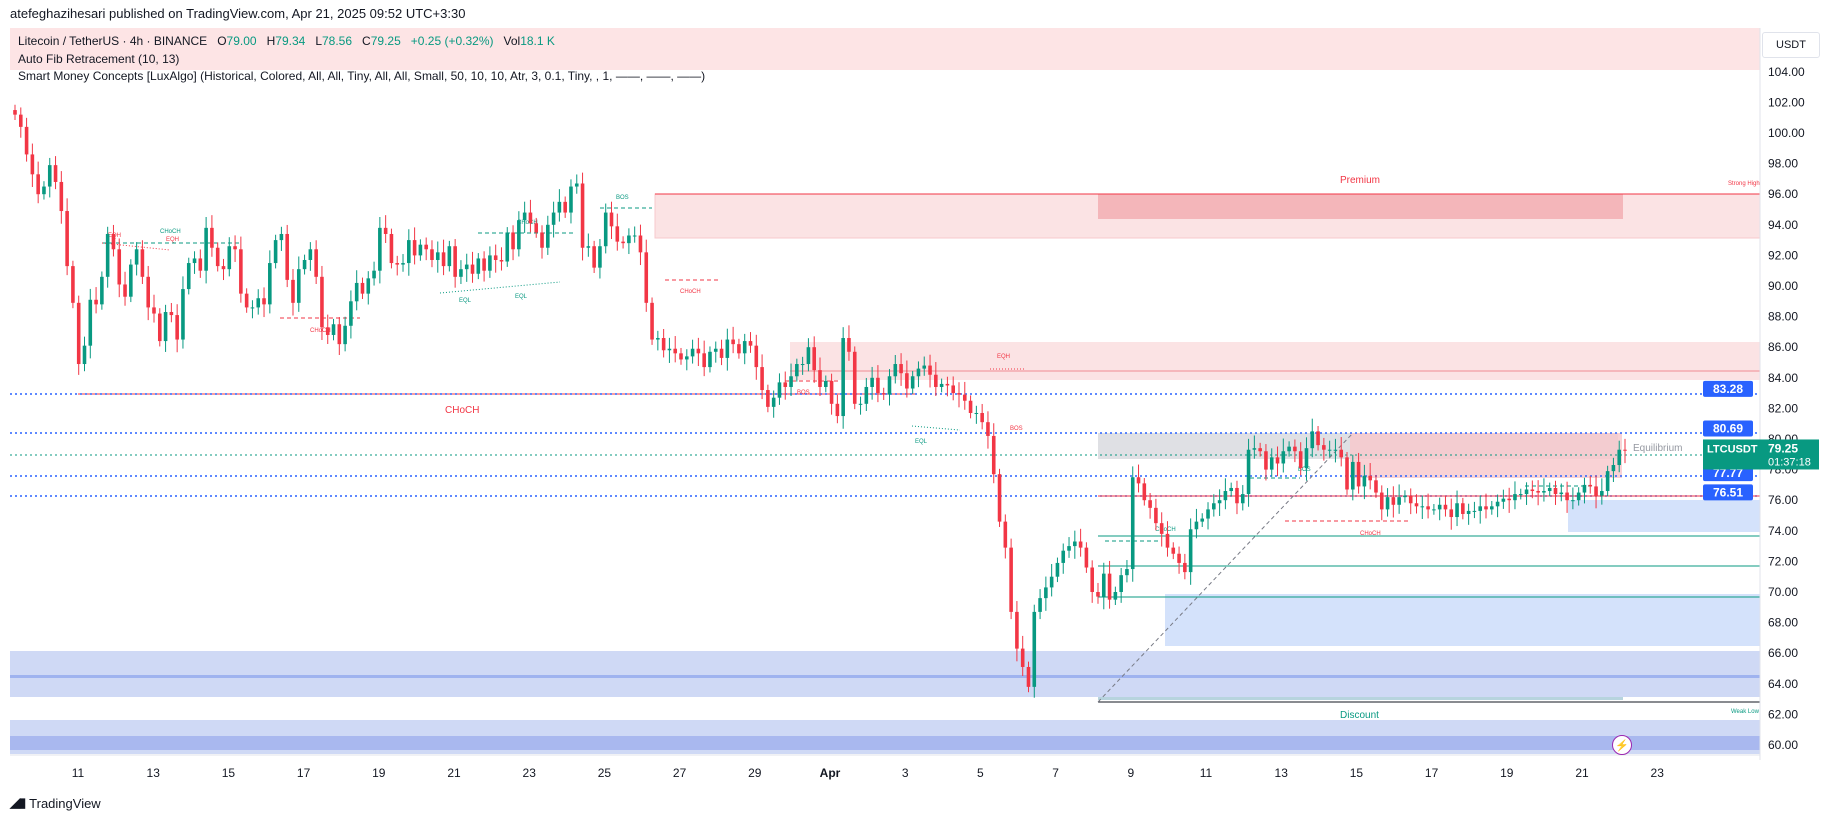  I want to click on y-tick-label: 88.00, so click(1783, 317).